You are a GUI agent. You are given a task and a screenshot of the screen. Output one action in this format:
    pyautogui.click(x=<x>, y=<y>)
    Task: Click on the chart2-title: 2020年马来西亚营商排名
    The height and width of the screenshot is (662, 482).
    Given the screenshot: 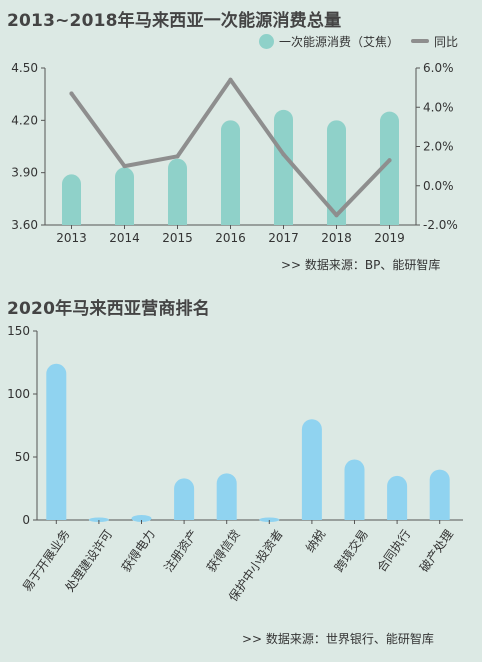 What is the action you would take?
    pyautogui.click(x=108, y=309)
    